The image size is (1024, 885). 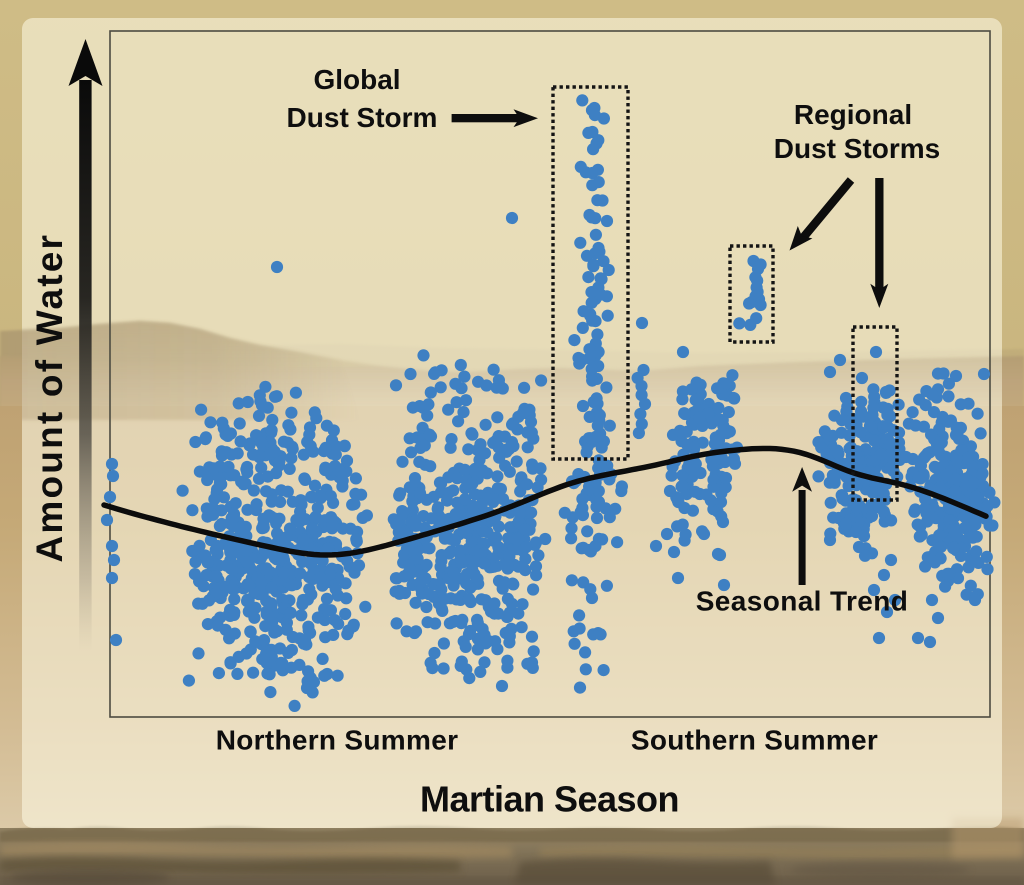 What do you see at coordinates (362, 117) in the screenshot?
I see `svg-text: Dust Storm` at bounding box center [362, 117].